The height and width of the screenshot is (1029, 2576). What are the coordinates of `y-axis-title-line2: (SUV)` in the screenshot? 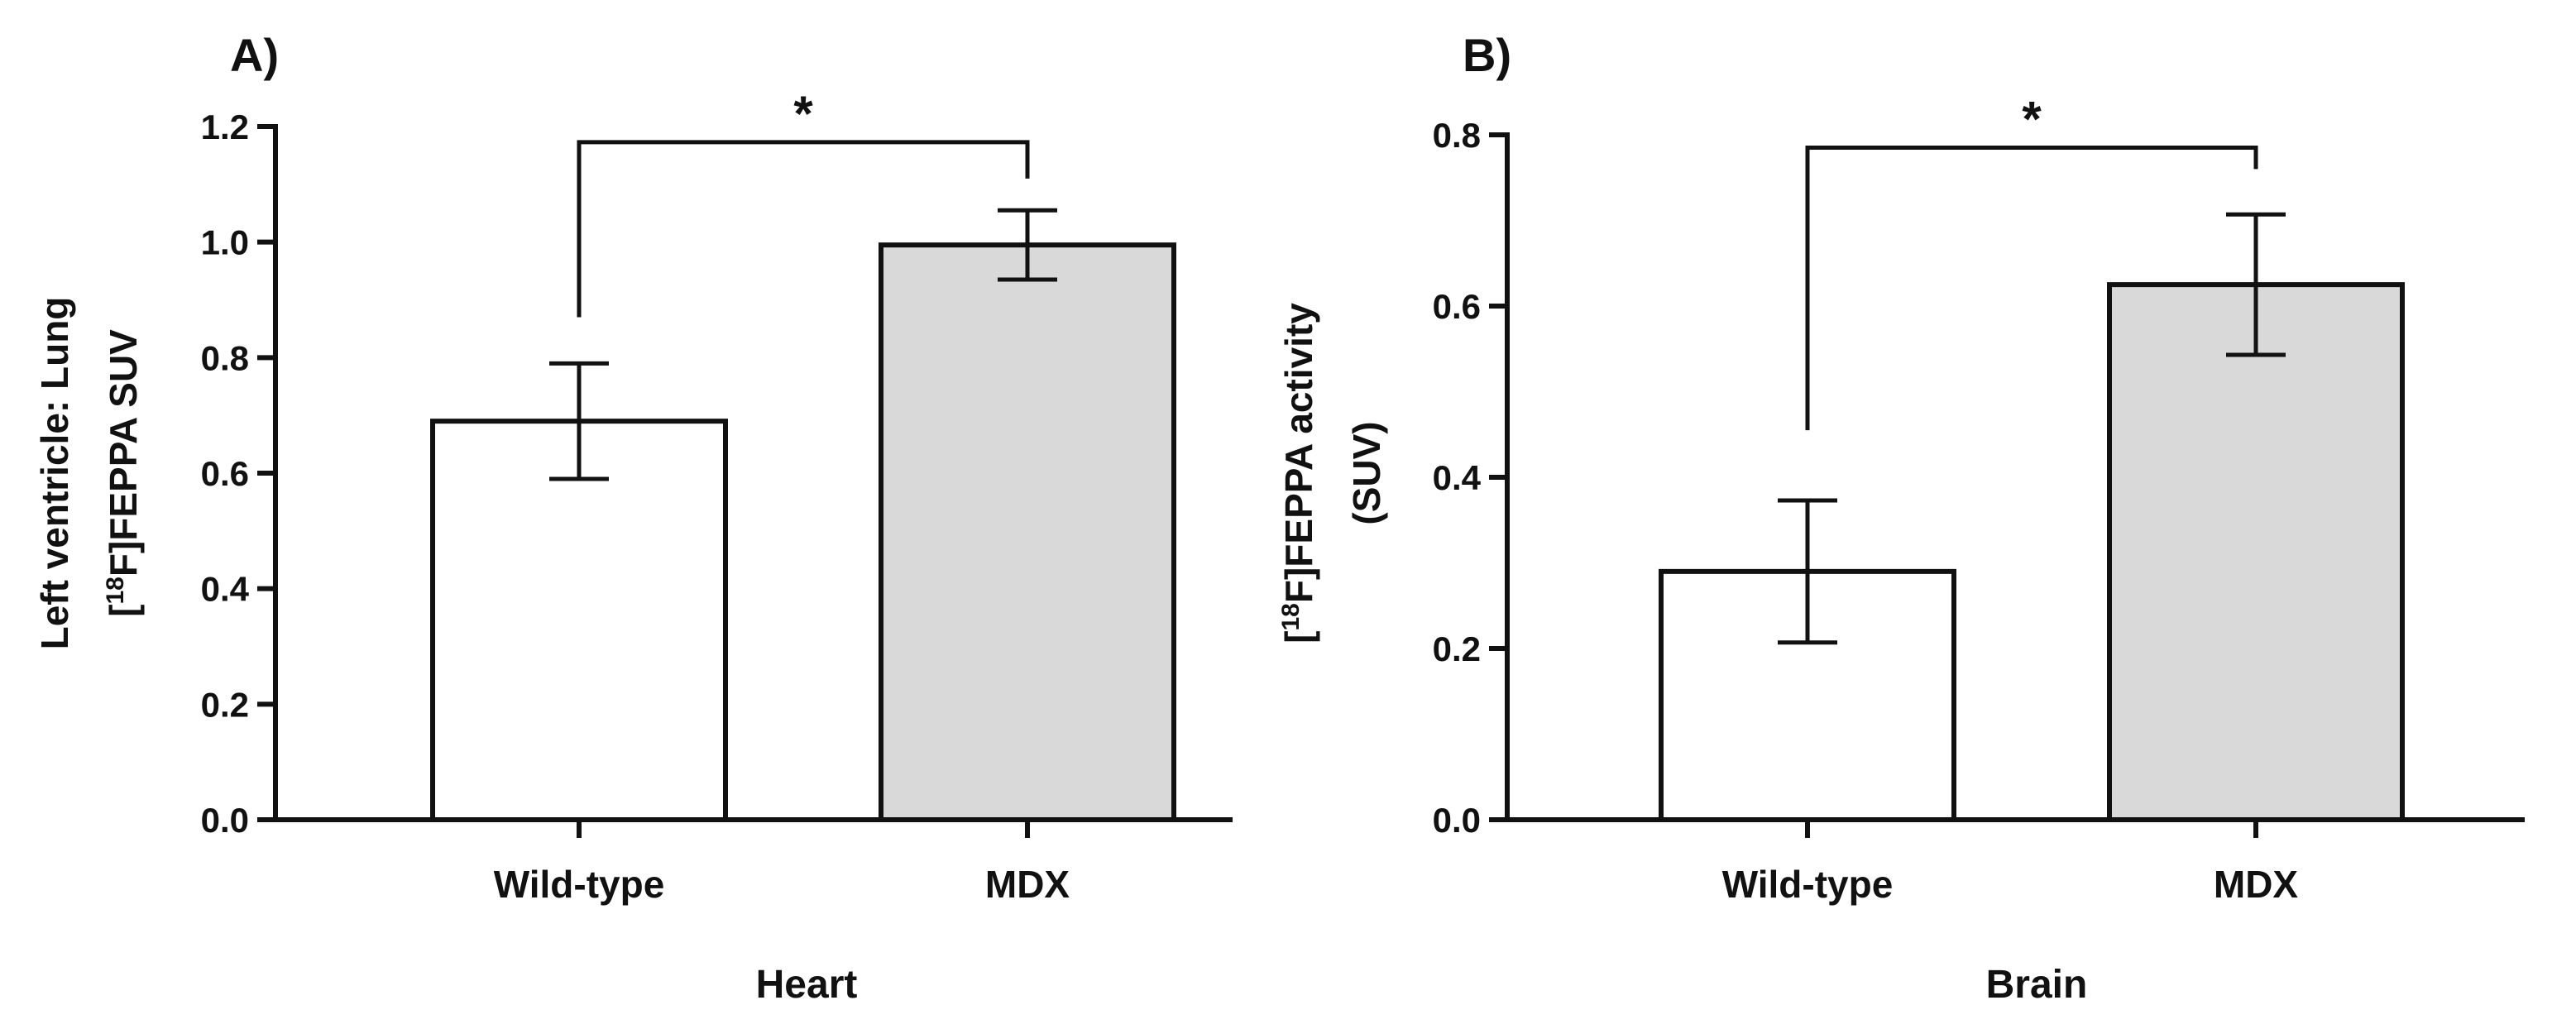 It's located at (1366, 472).